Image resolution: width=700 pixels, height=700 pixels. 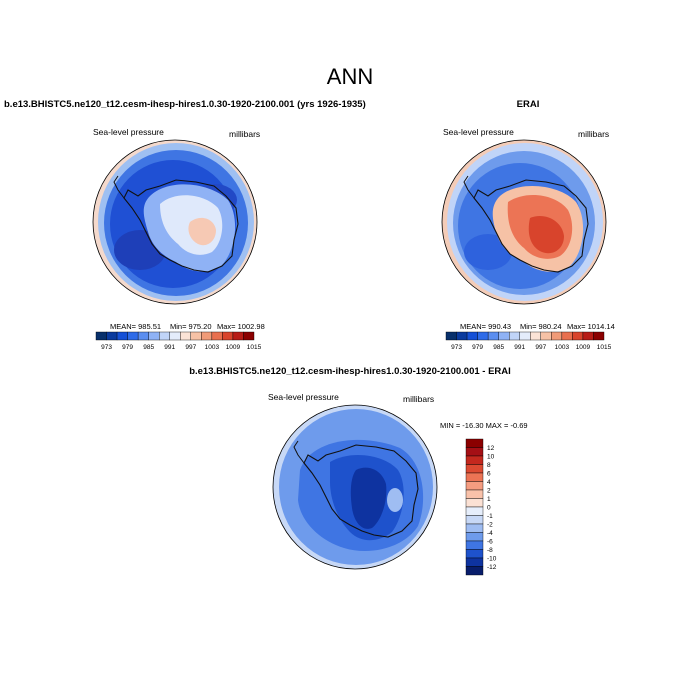 I want to click on panel3-peninsula, so click(x=299, y=452).